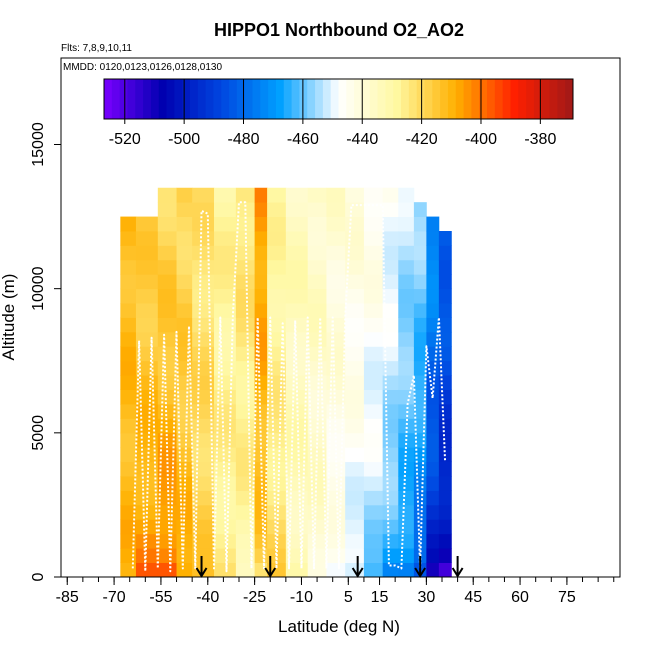 The height and width of the screenshot is (650, 650). I want to click on x-tick-label: -70, so click(114, 597).